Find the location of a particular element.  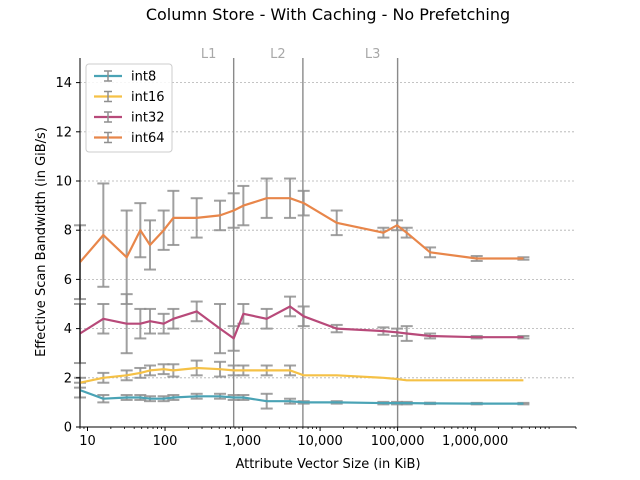

legend-label-int64: int64 is located at coordinates (148, 138).